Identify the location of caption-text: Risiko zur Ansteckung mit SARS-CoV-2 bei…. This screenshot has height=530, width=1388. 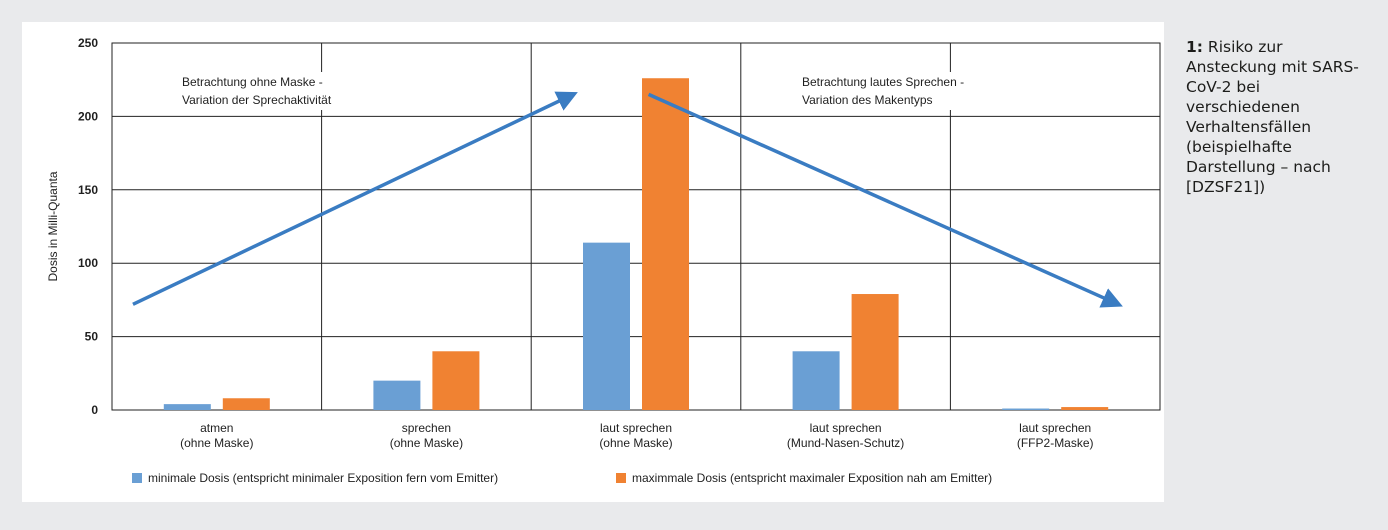
(1272, 117).